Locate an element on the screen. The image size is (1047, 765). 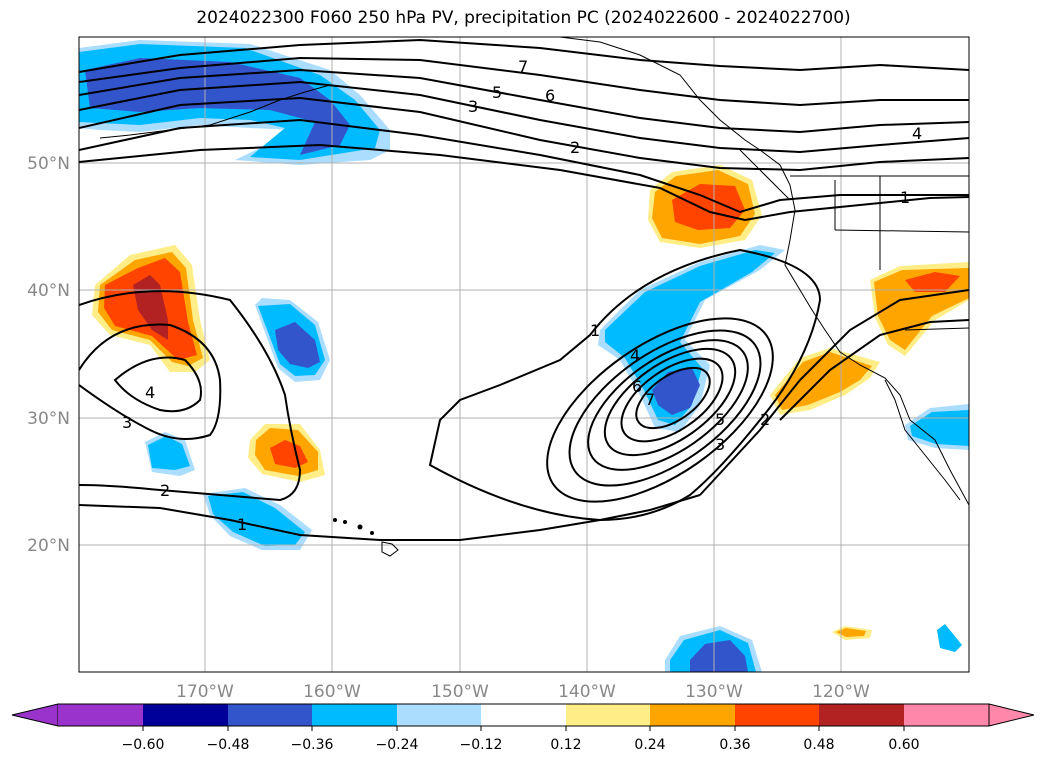
pv-contour-2-north is located at coordinates (524, 166).